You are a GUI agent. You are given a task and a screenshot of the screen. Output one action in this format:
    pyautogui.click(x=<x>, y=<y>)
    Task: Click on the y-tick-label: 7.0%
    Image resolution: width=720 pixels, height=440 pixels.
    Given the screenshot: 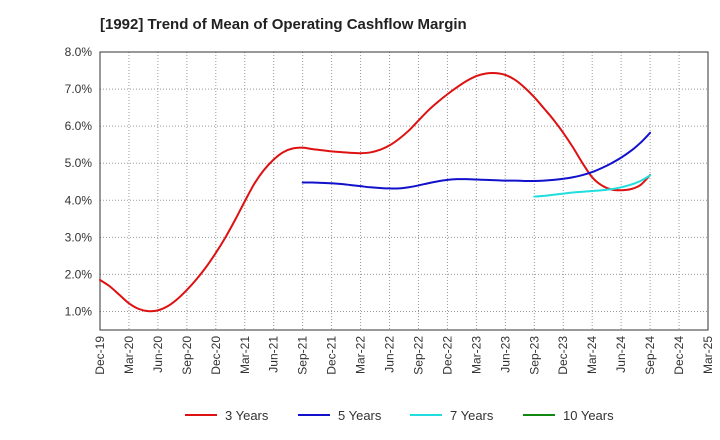 What is the action you would take?
    pyautogui.click(x=79, y=89)
    